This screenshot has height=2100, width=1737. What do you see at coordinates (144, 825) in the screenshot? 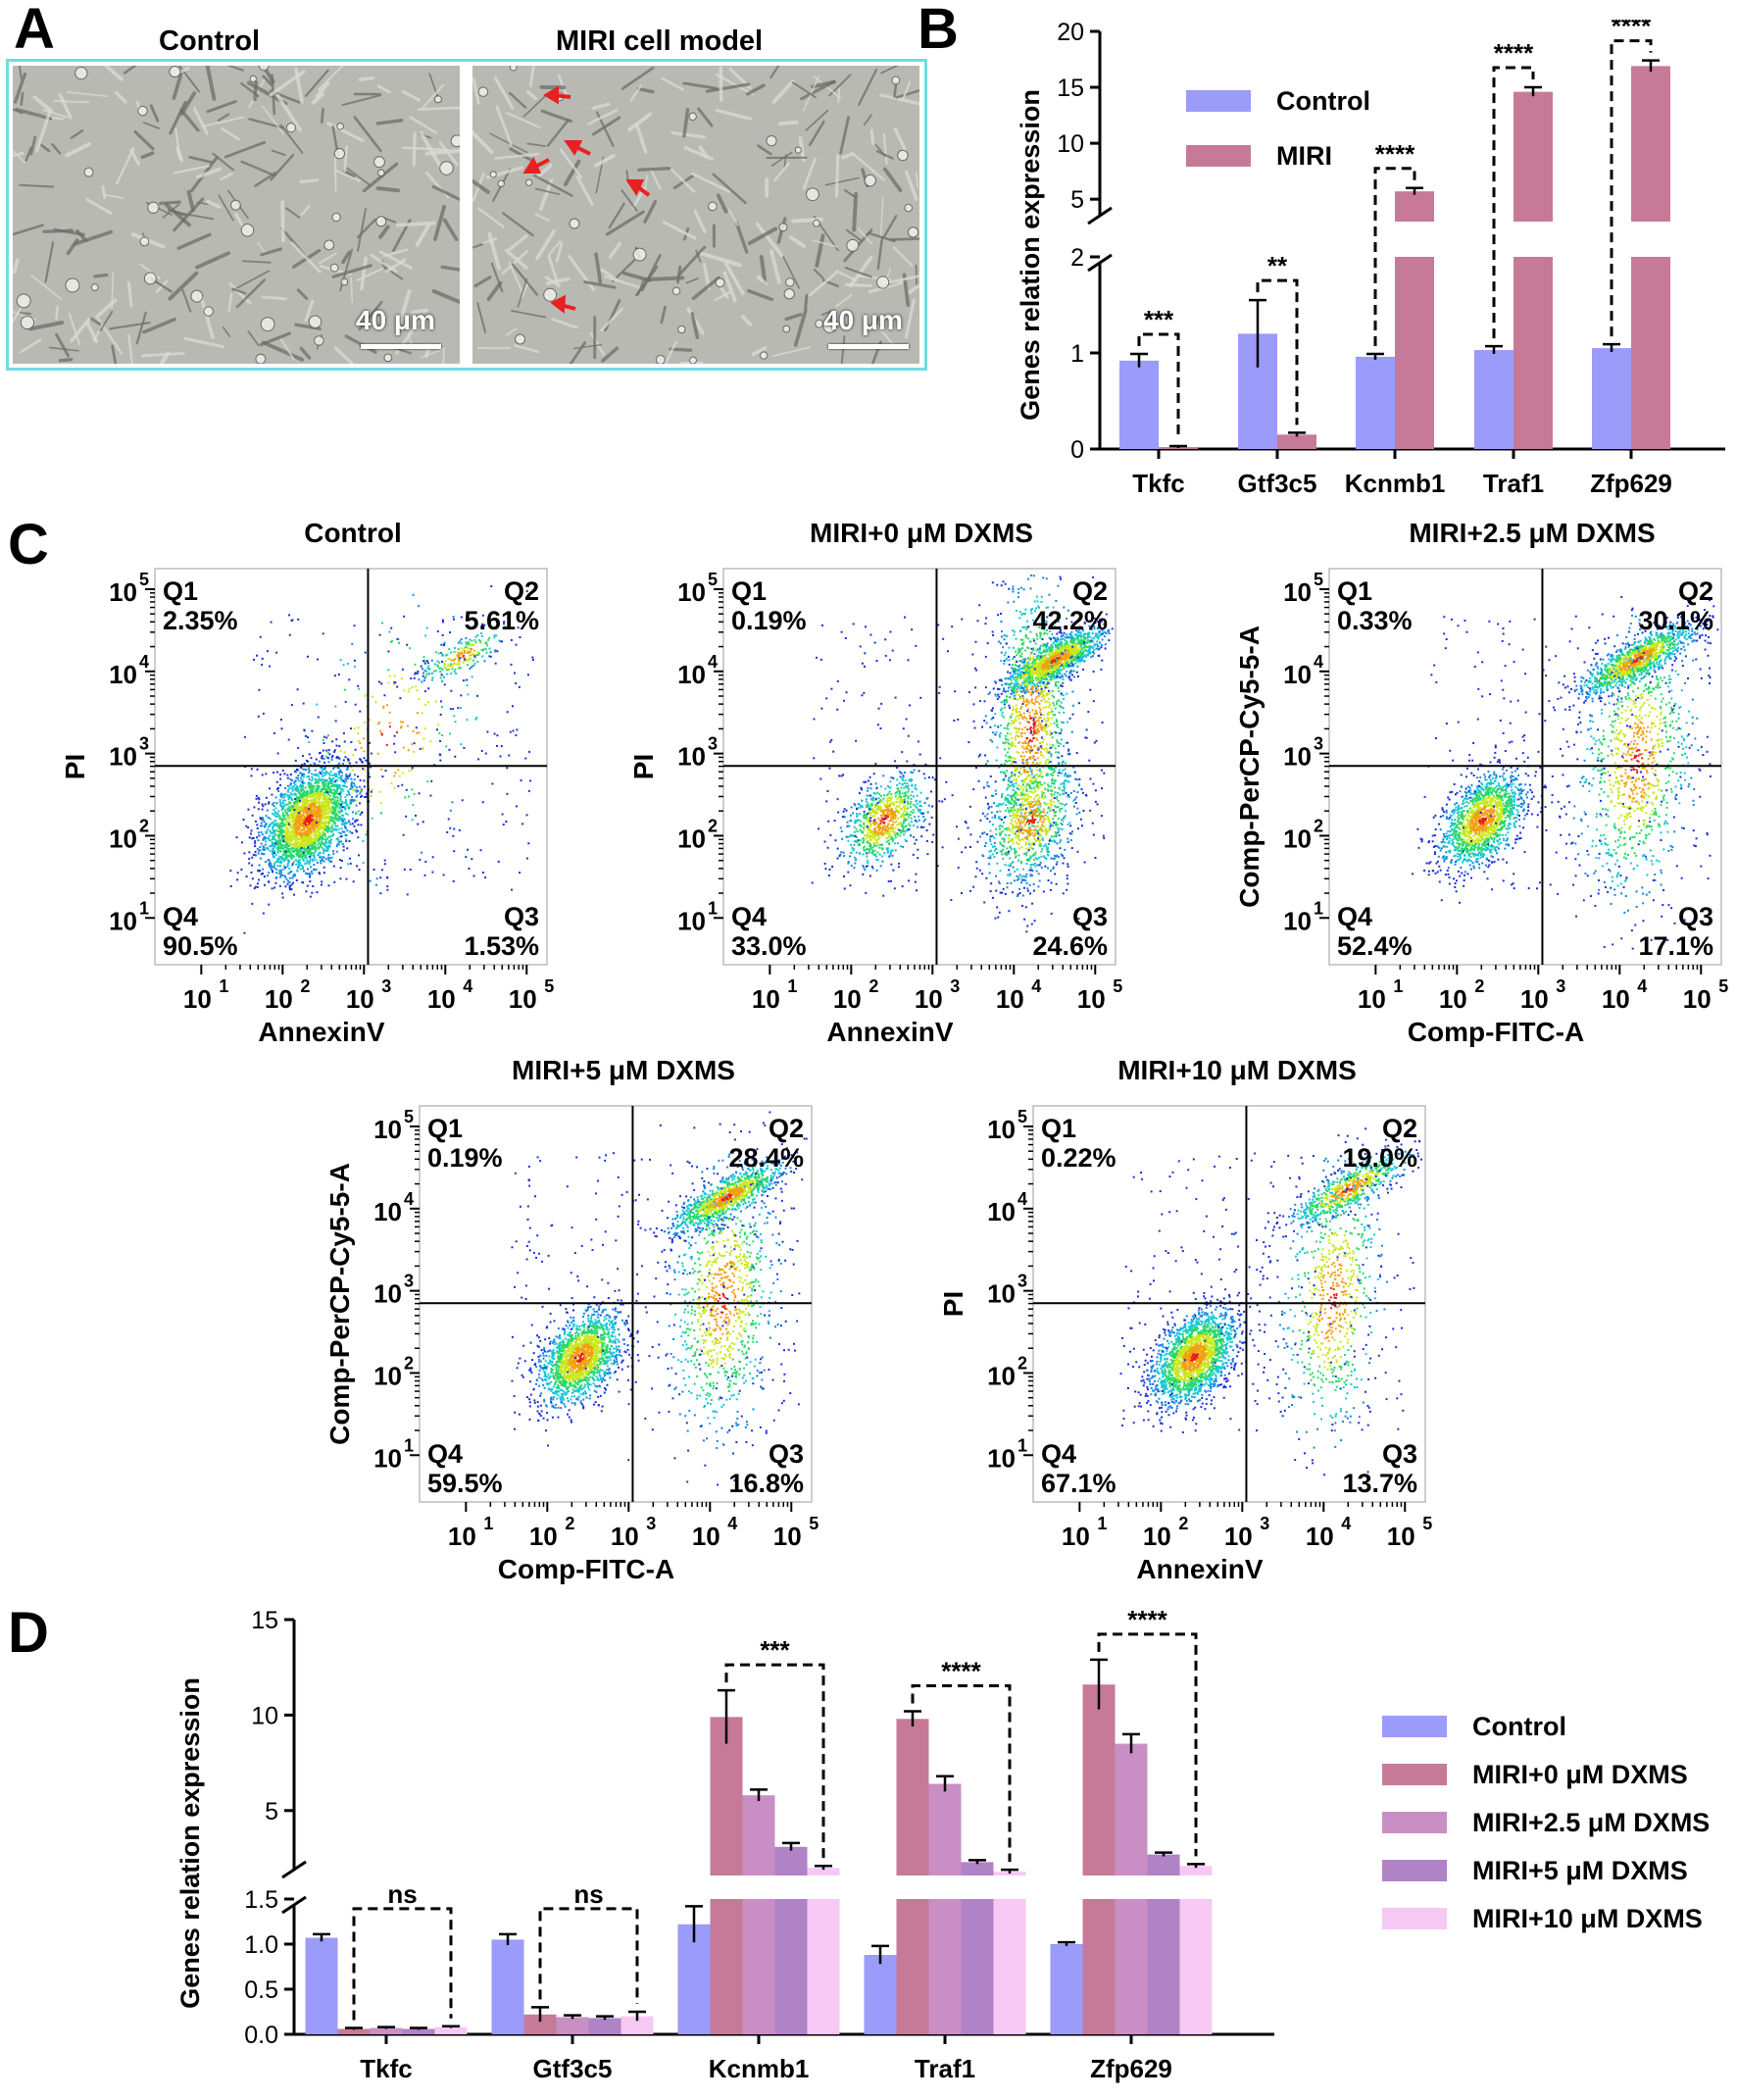
I see `y-tick-exponent: 2` at bounding box center [144, 825].